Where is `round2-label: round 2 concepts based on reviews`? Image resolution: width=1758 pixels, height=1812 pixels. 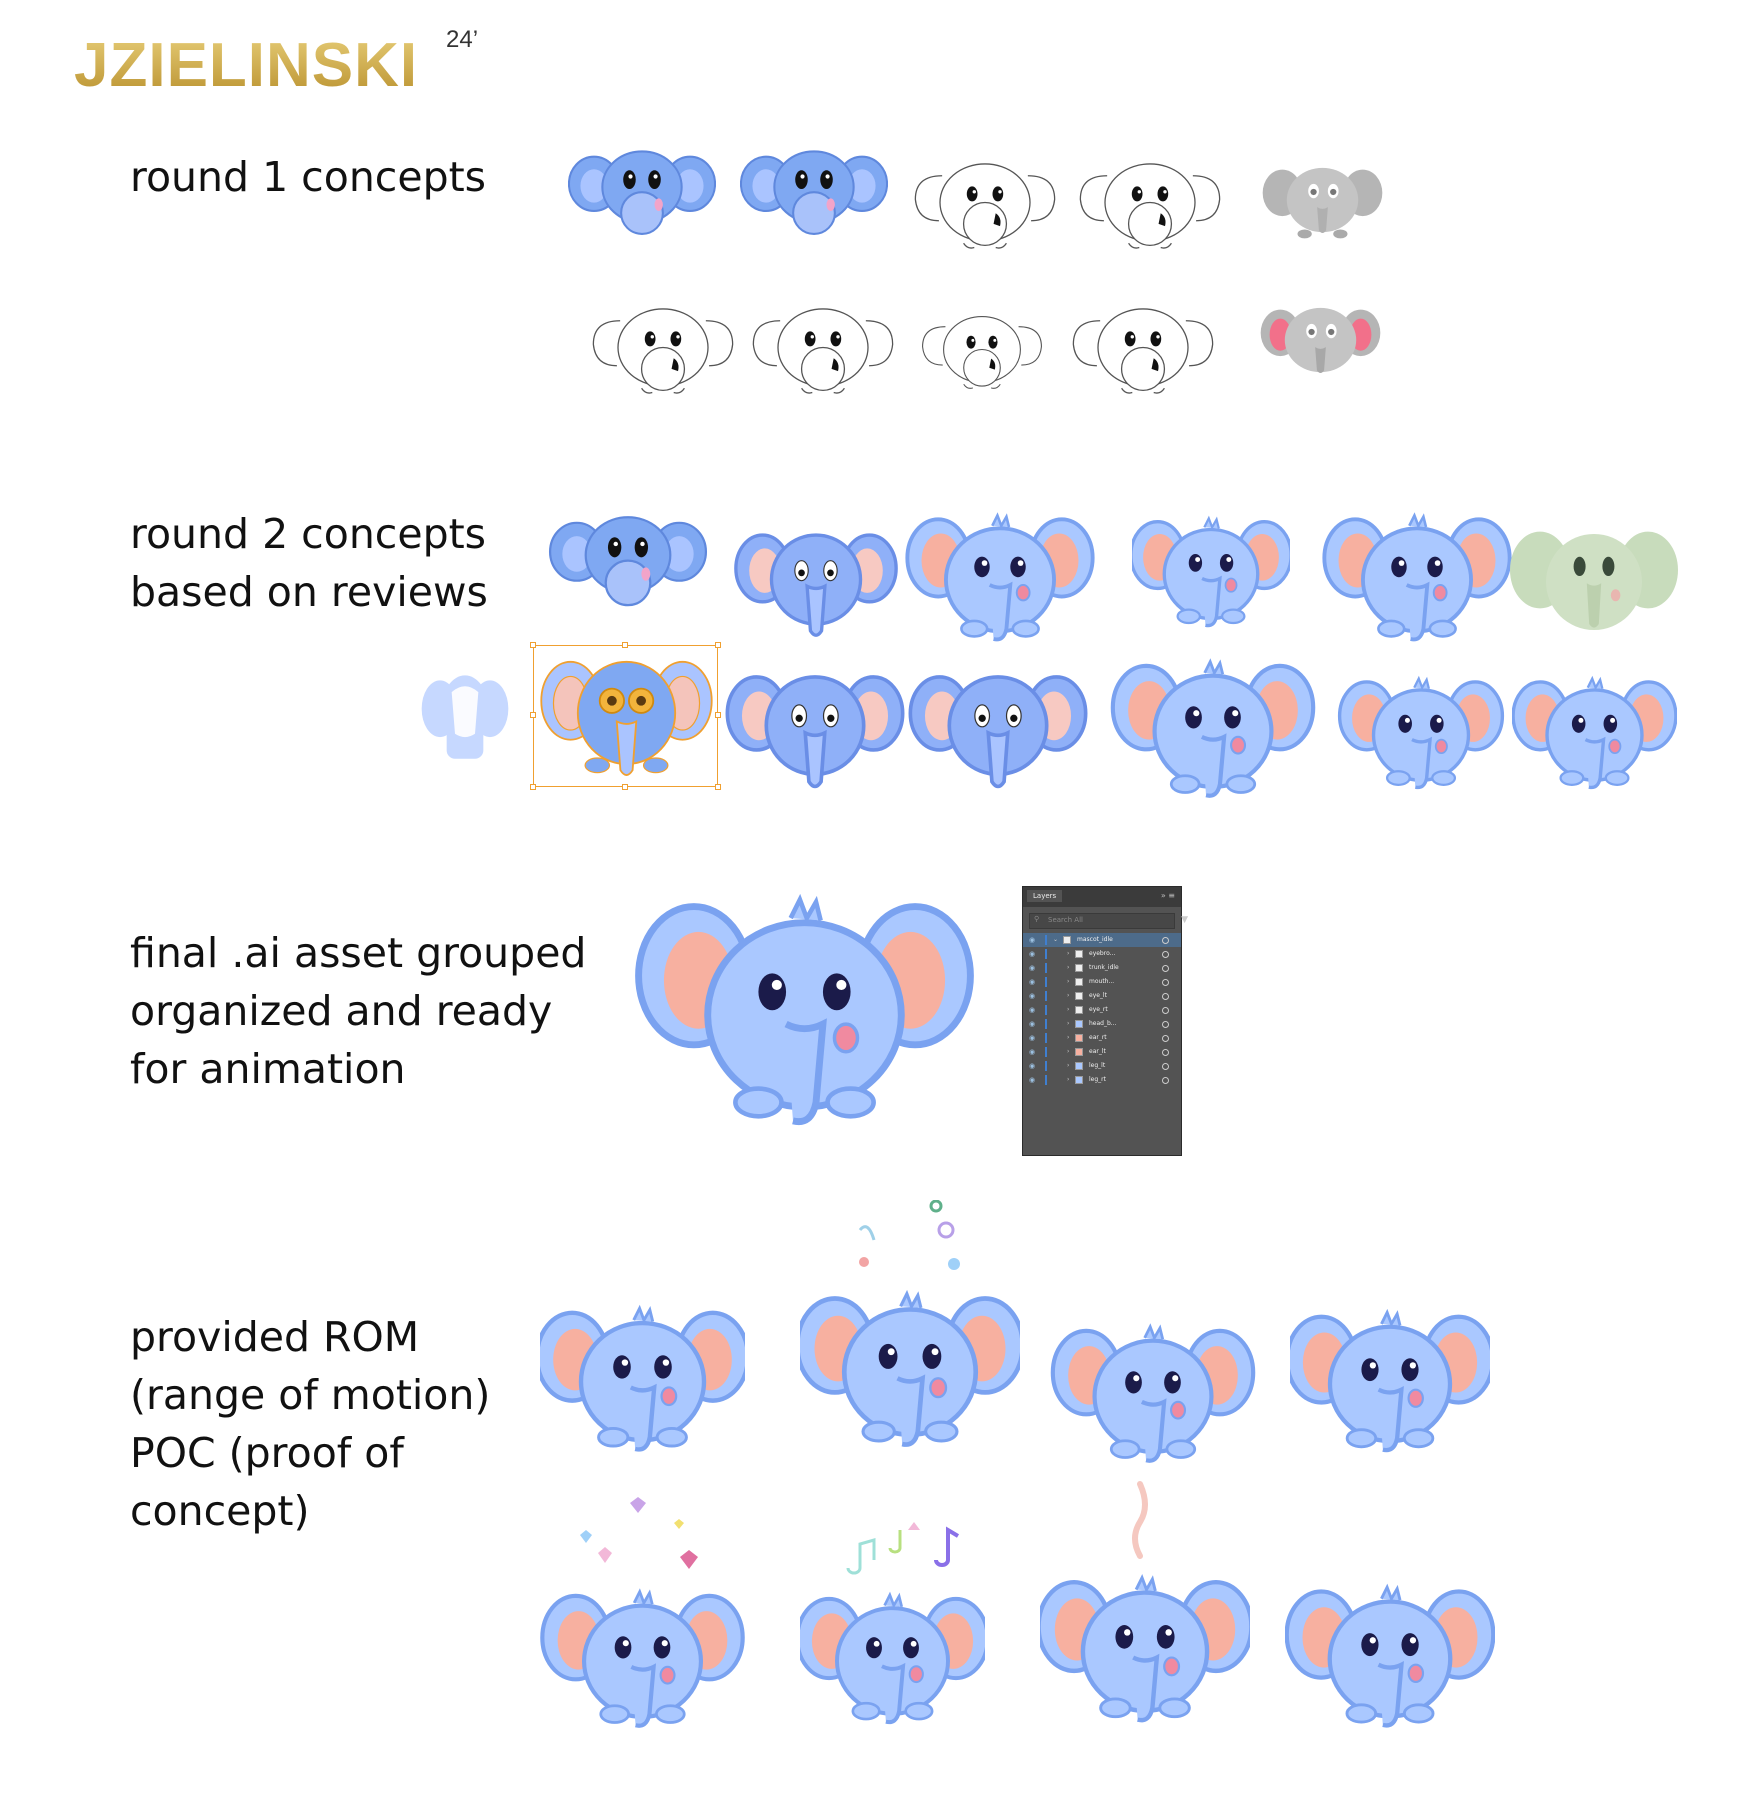 round2-label: round 2 concepts based on reviews is located at coordinates (309, 563).